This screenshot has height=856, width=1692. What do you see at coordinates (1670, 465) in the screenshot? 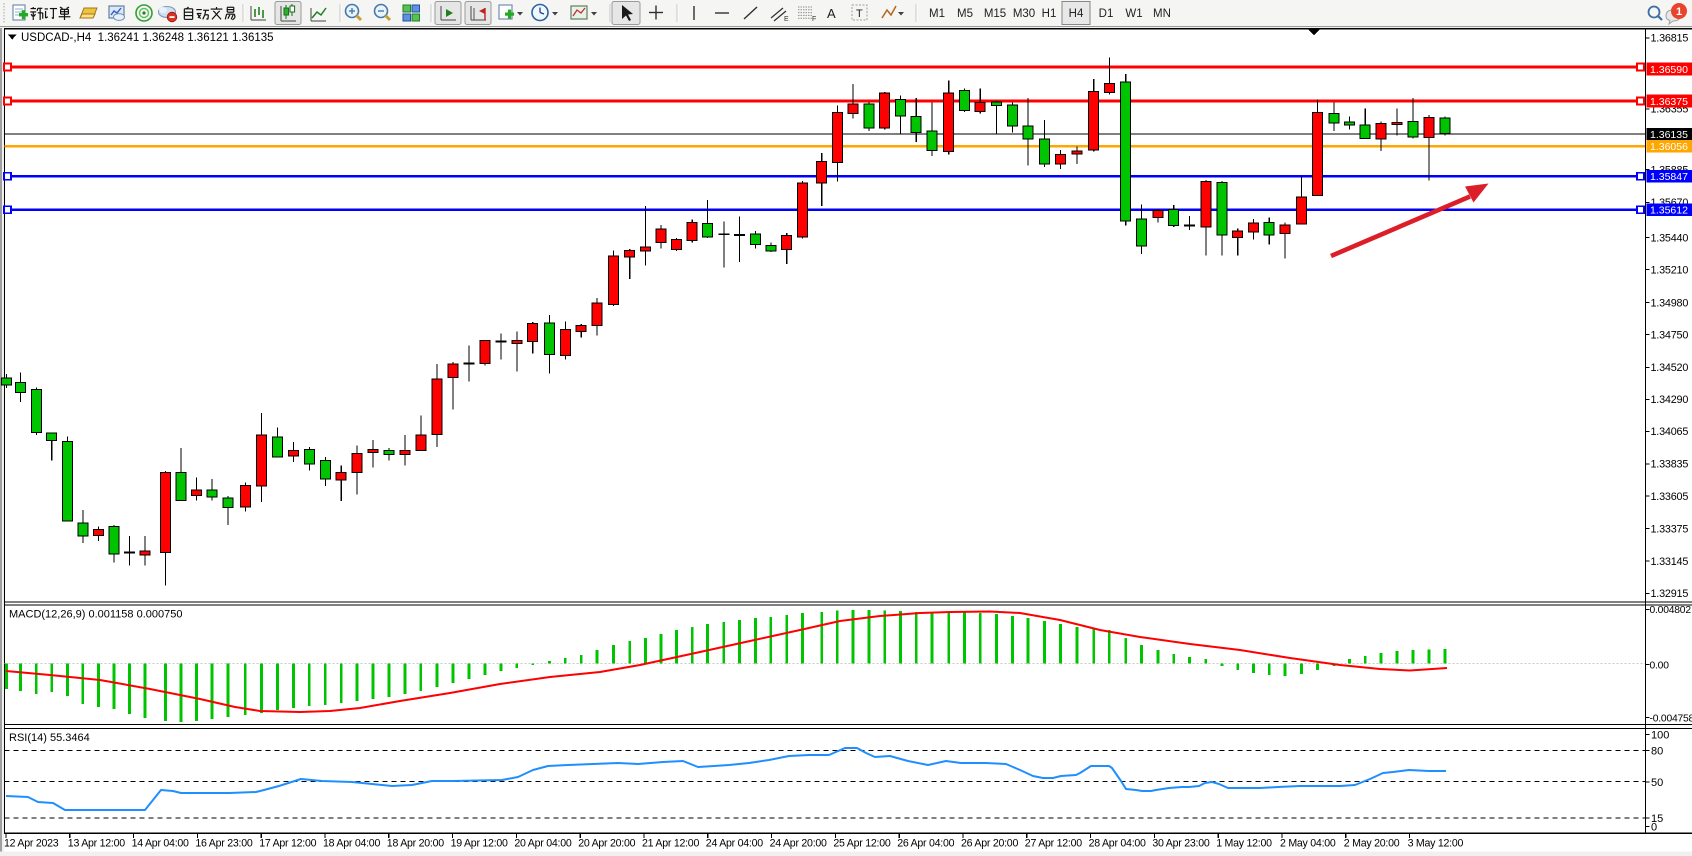
I see `svg-text: 1.33835` at bounding box center [1670, 465].